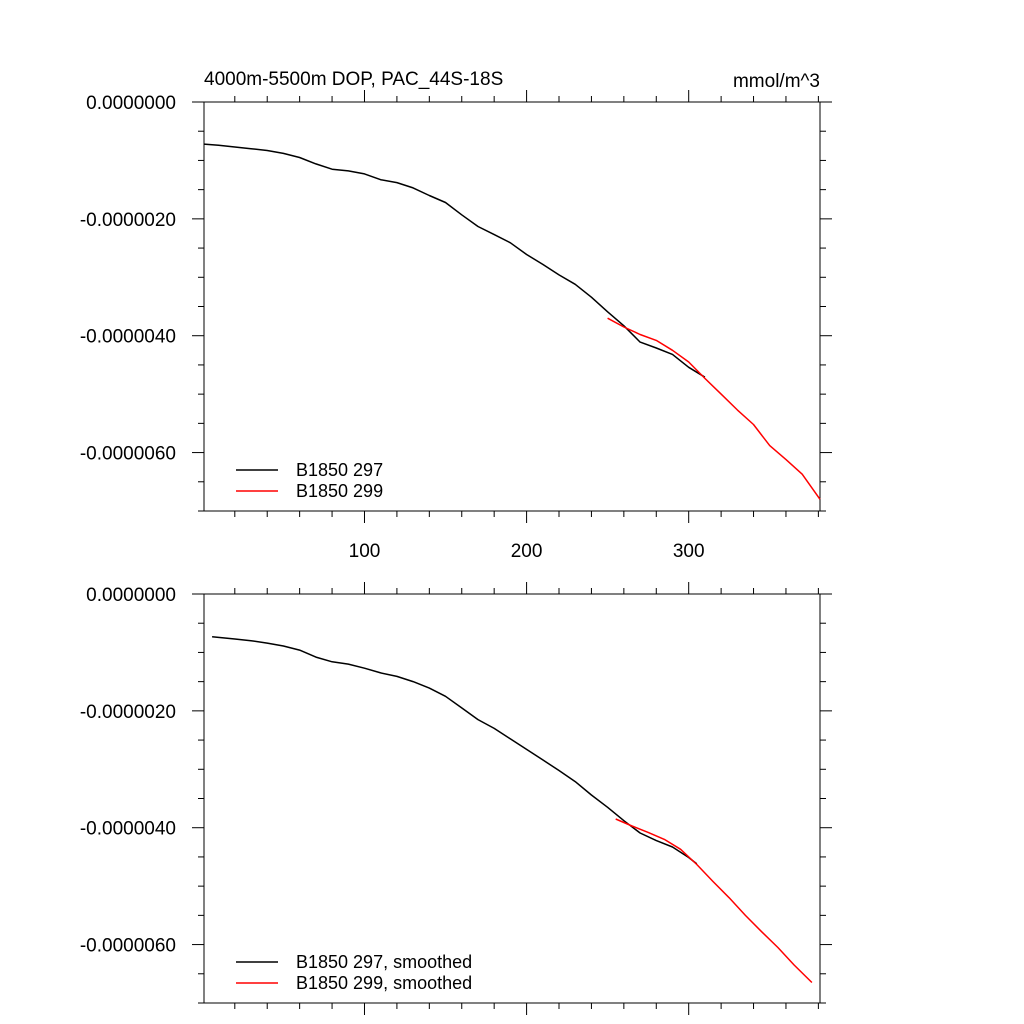 This screenshot has height=1024, width=1024. Describe the element at coordinates (689, 551) in the screenshot. I see `x-tick-label: 300` at that location.